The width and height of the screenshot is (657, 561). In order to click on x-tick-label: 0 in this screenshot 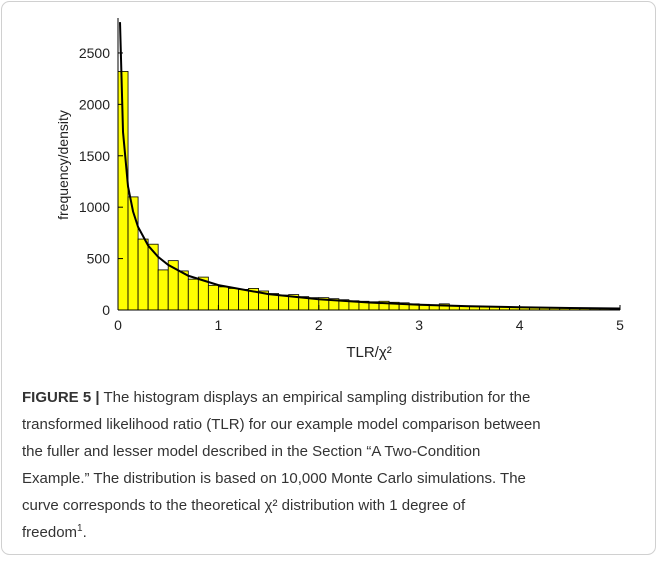, I will do `click(118, 325)`.